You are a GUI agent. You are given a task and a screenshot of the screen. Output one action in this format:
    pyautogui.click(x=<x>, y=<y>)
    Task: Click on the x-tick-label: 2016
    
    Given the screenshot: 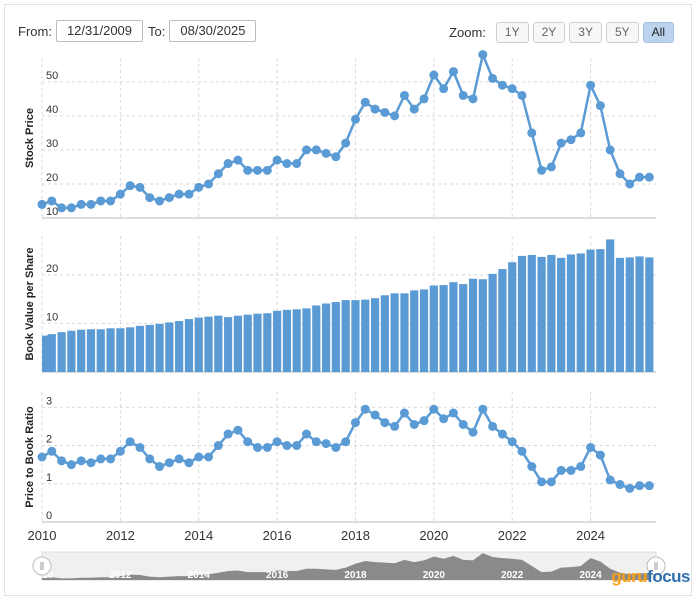 What is the action you would take?
    pyautogui.click(x=277, y=535)
    